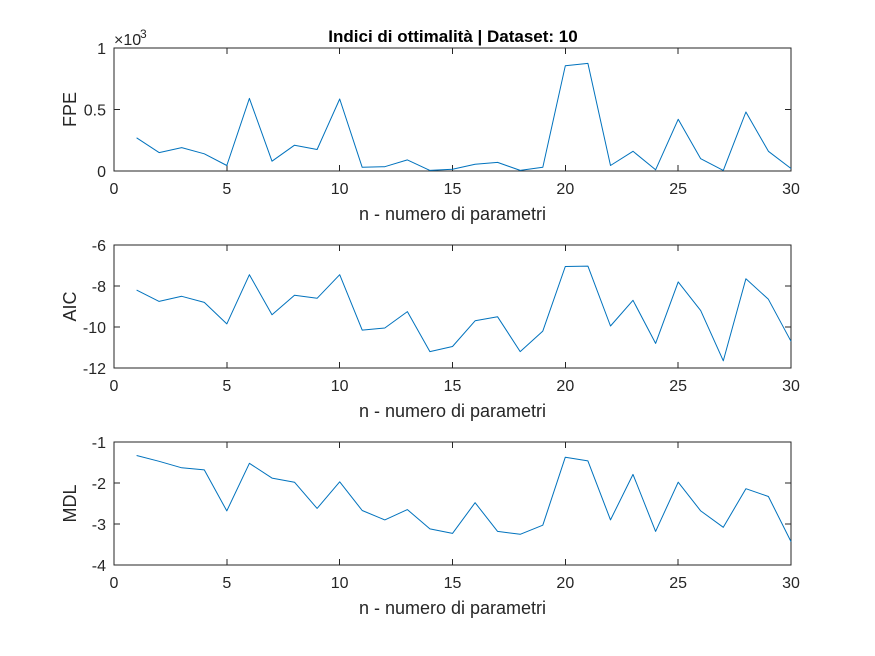 This screenshot has width=875, height=656. I want to click on mdl-xtick-label: 5, so click(226, 583).